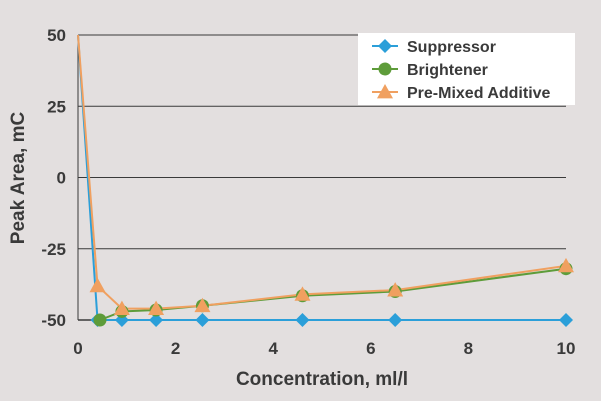 This screenshot has height=401, width=601. I want to click on x-tick-label: 2, so click(175, 348).